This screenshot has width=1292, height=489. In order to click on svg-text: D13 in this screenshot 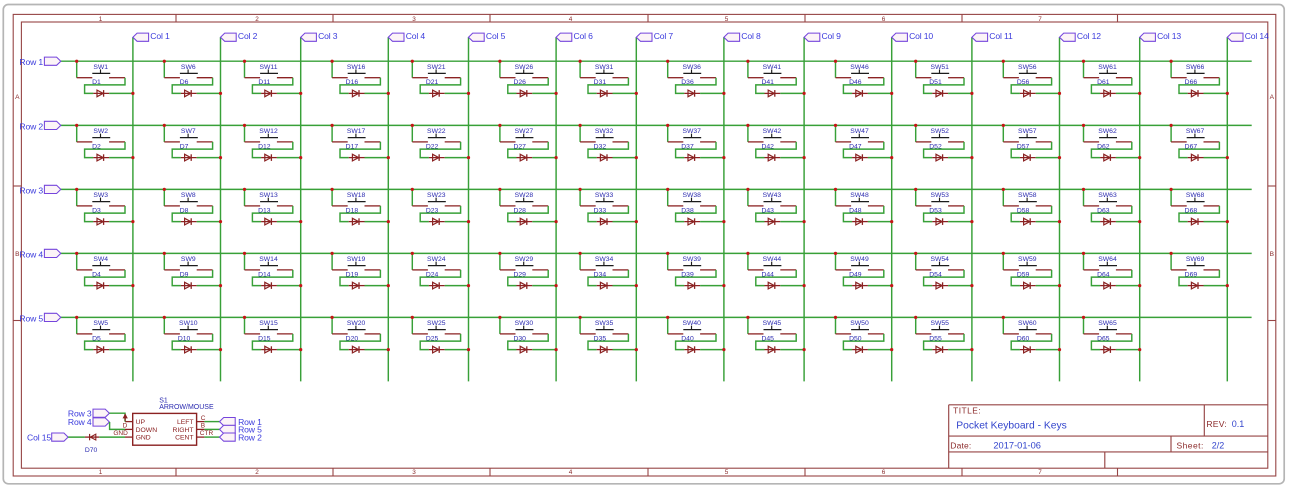, I will do `click(264, 210)`.